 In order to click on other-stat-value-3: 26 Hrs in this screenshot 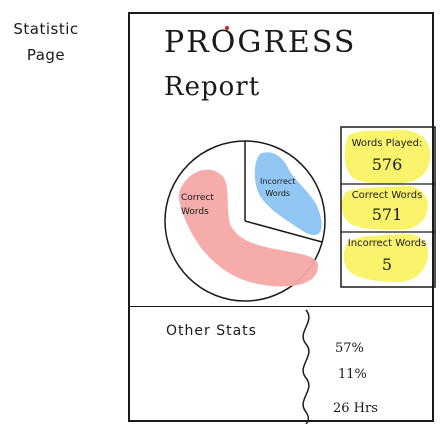, I will do `click(355, 408)`.